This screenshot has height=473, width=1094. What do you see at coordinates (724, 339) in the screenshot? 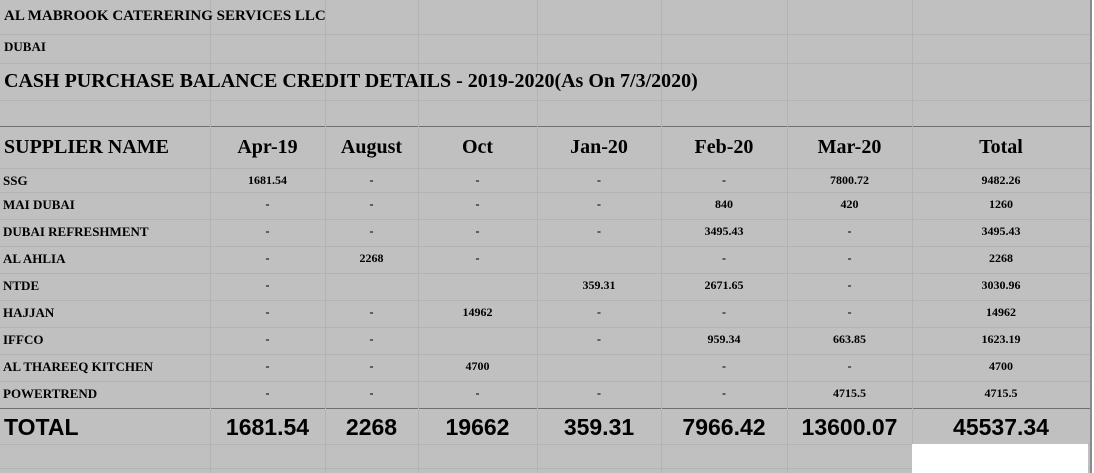
I see `table-cell: 959.34` at bounding box center [724, 339].